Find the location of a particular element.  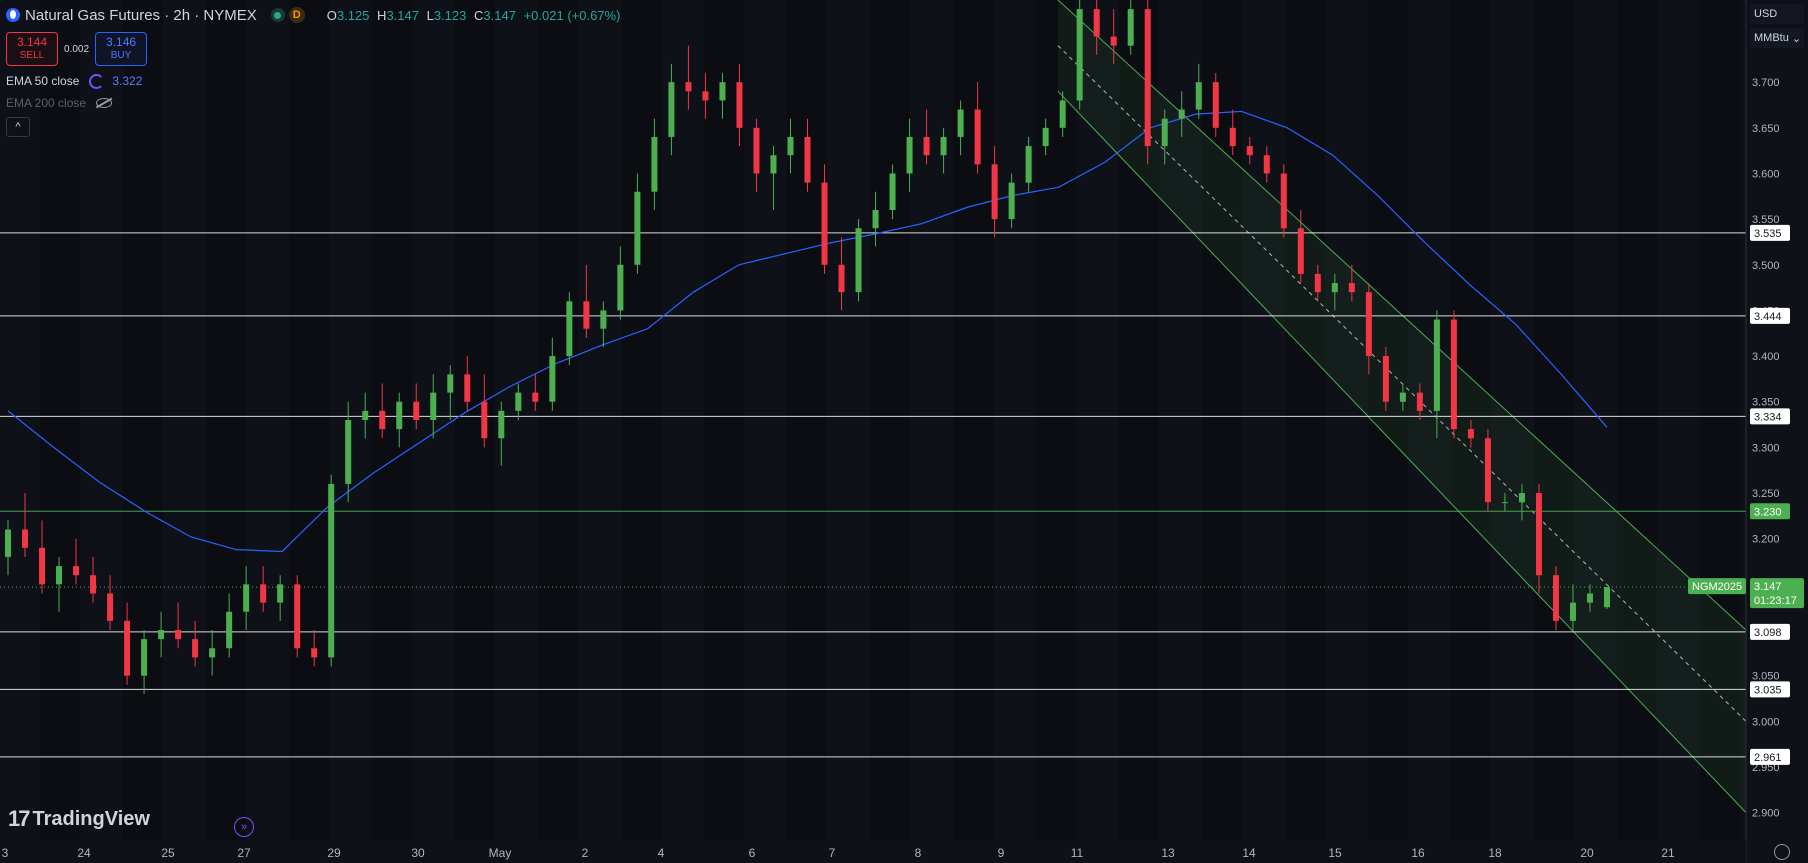

time-tick-label: 13 is located at coordinates (1168, 853).